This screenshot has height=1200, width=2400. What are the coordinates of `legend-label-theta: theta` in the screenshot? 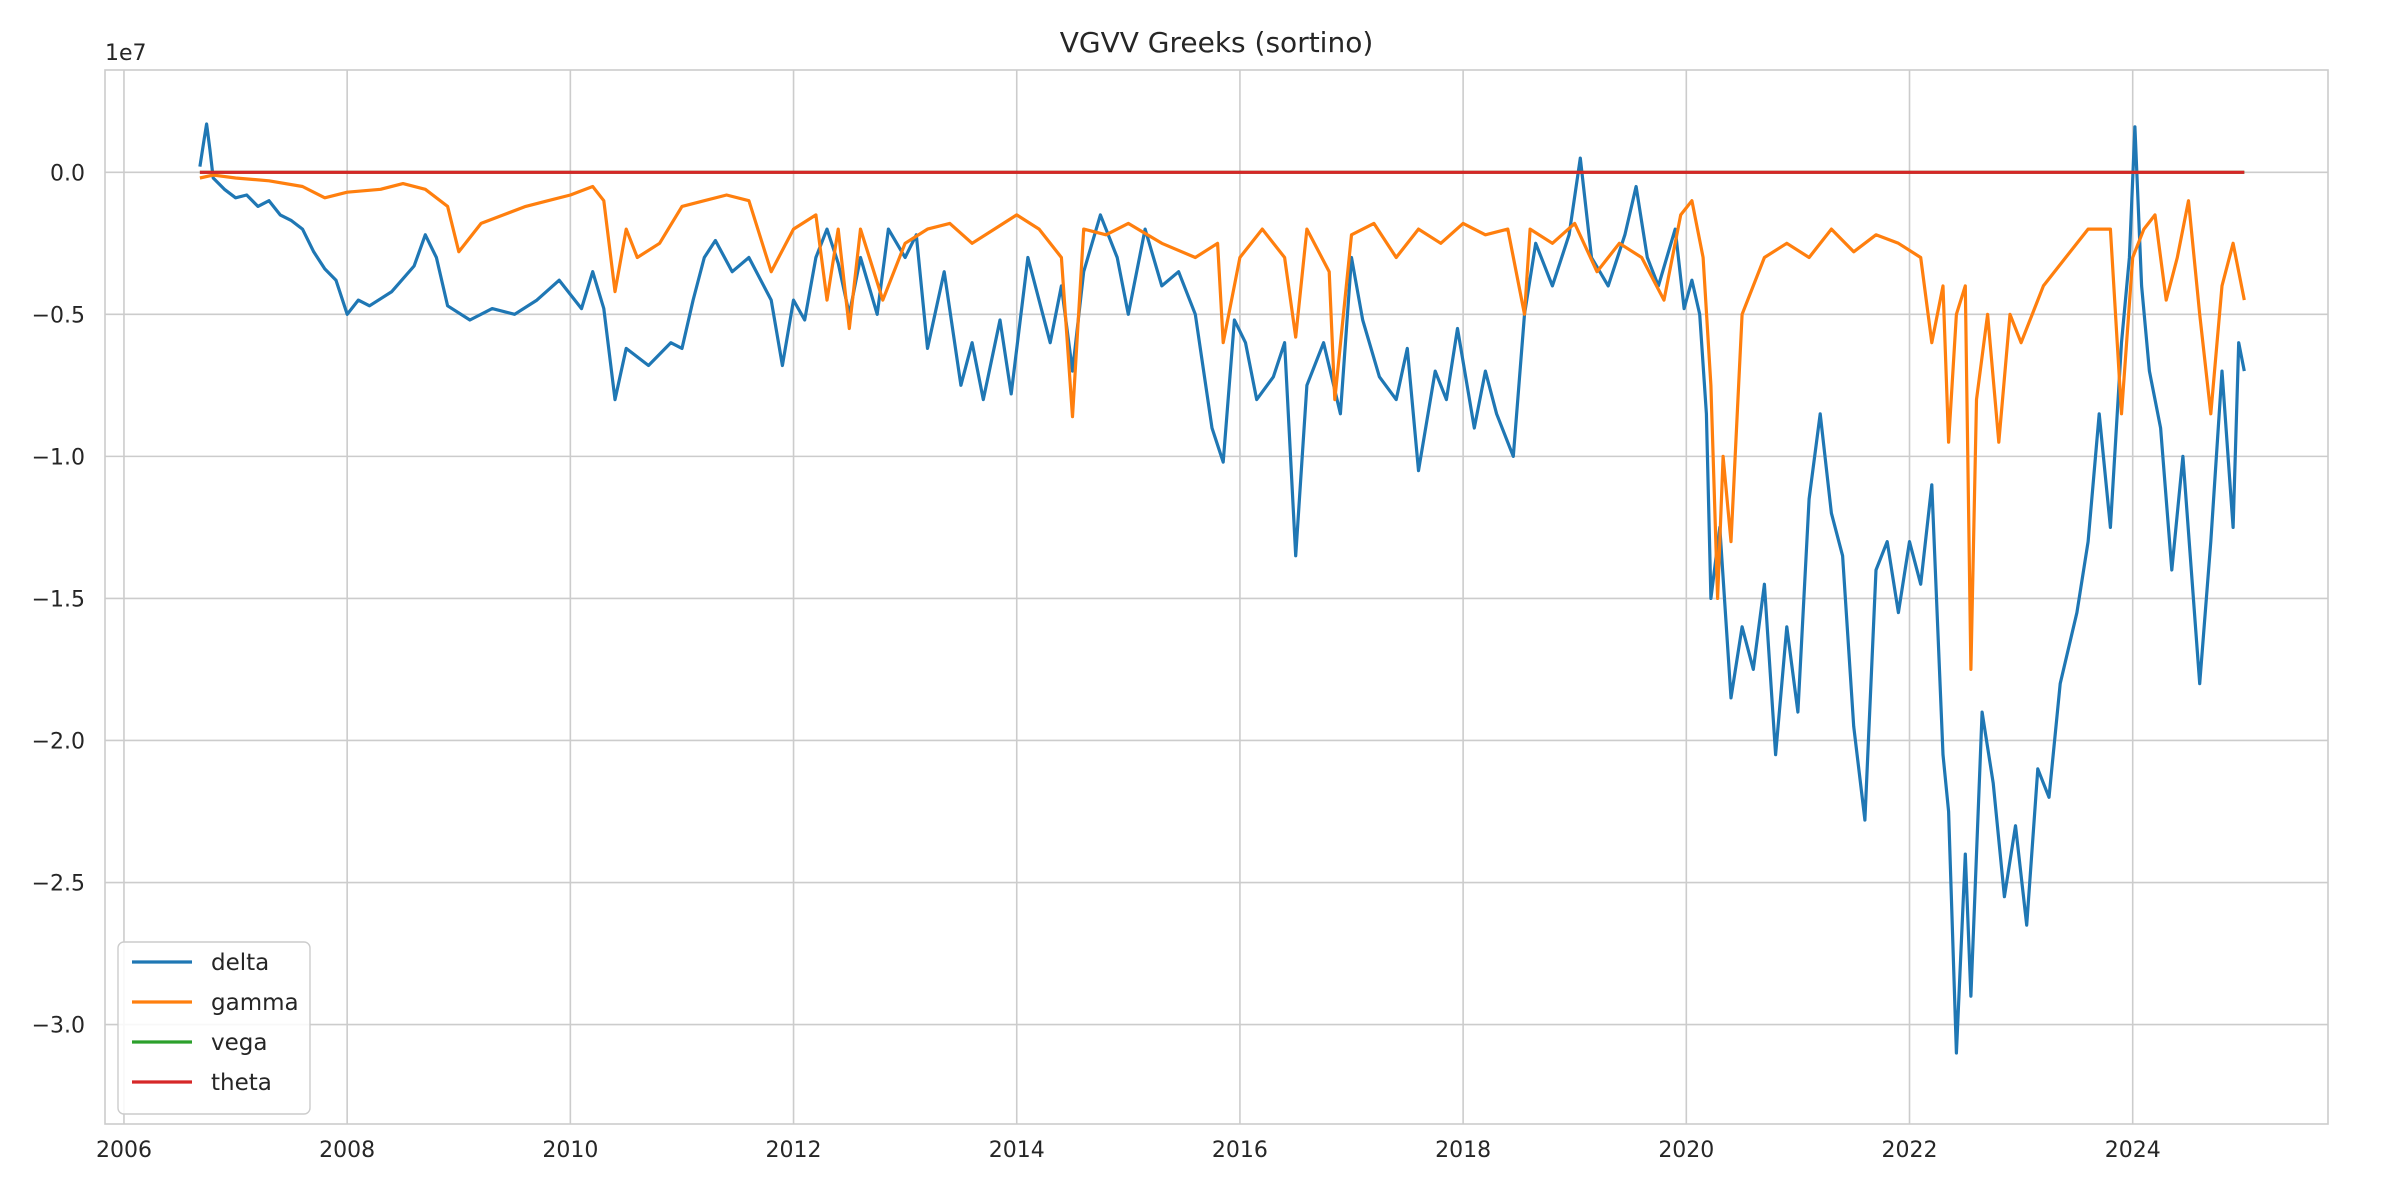 It's located at (241, 1083).